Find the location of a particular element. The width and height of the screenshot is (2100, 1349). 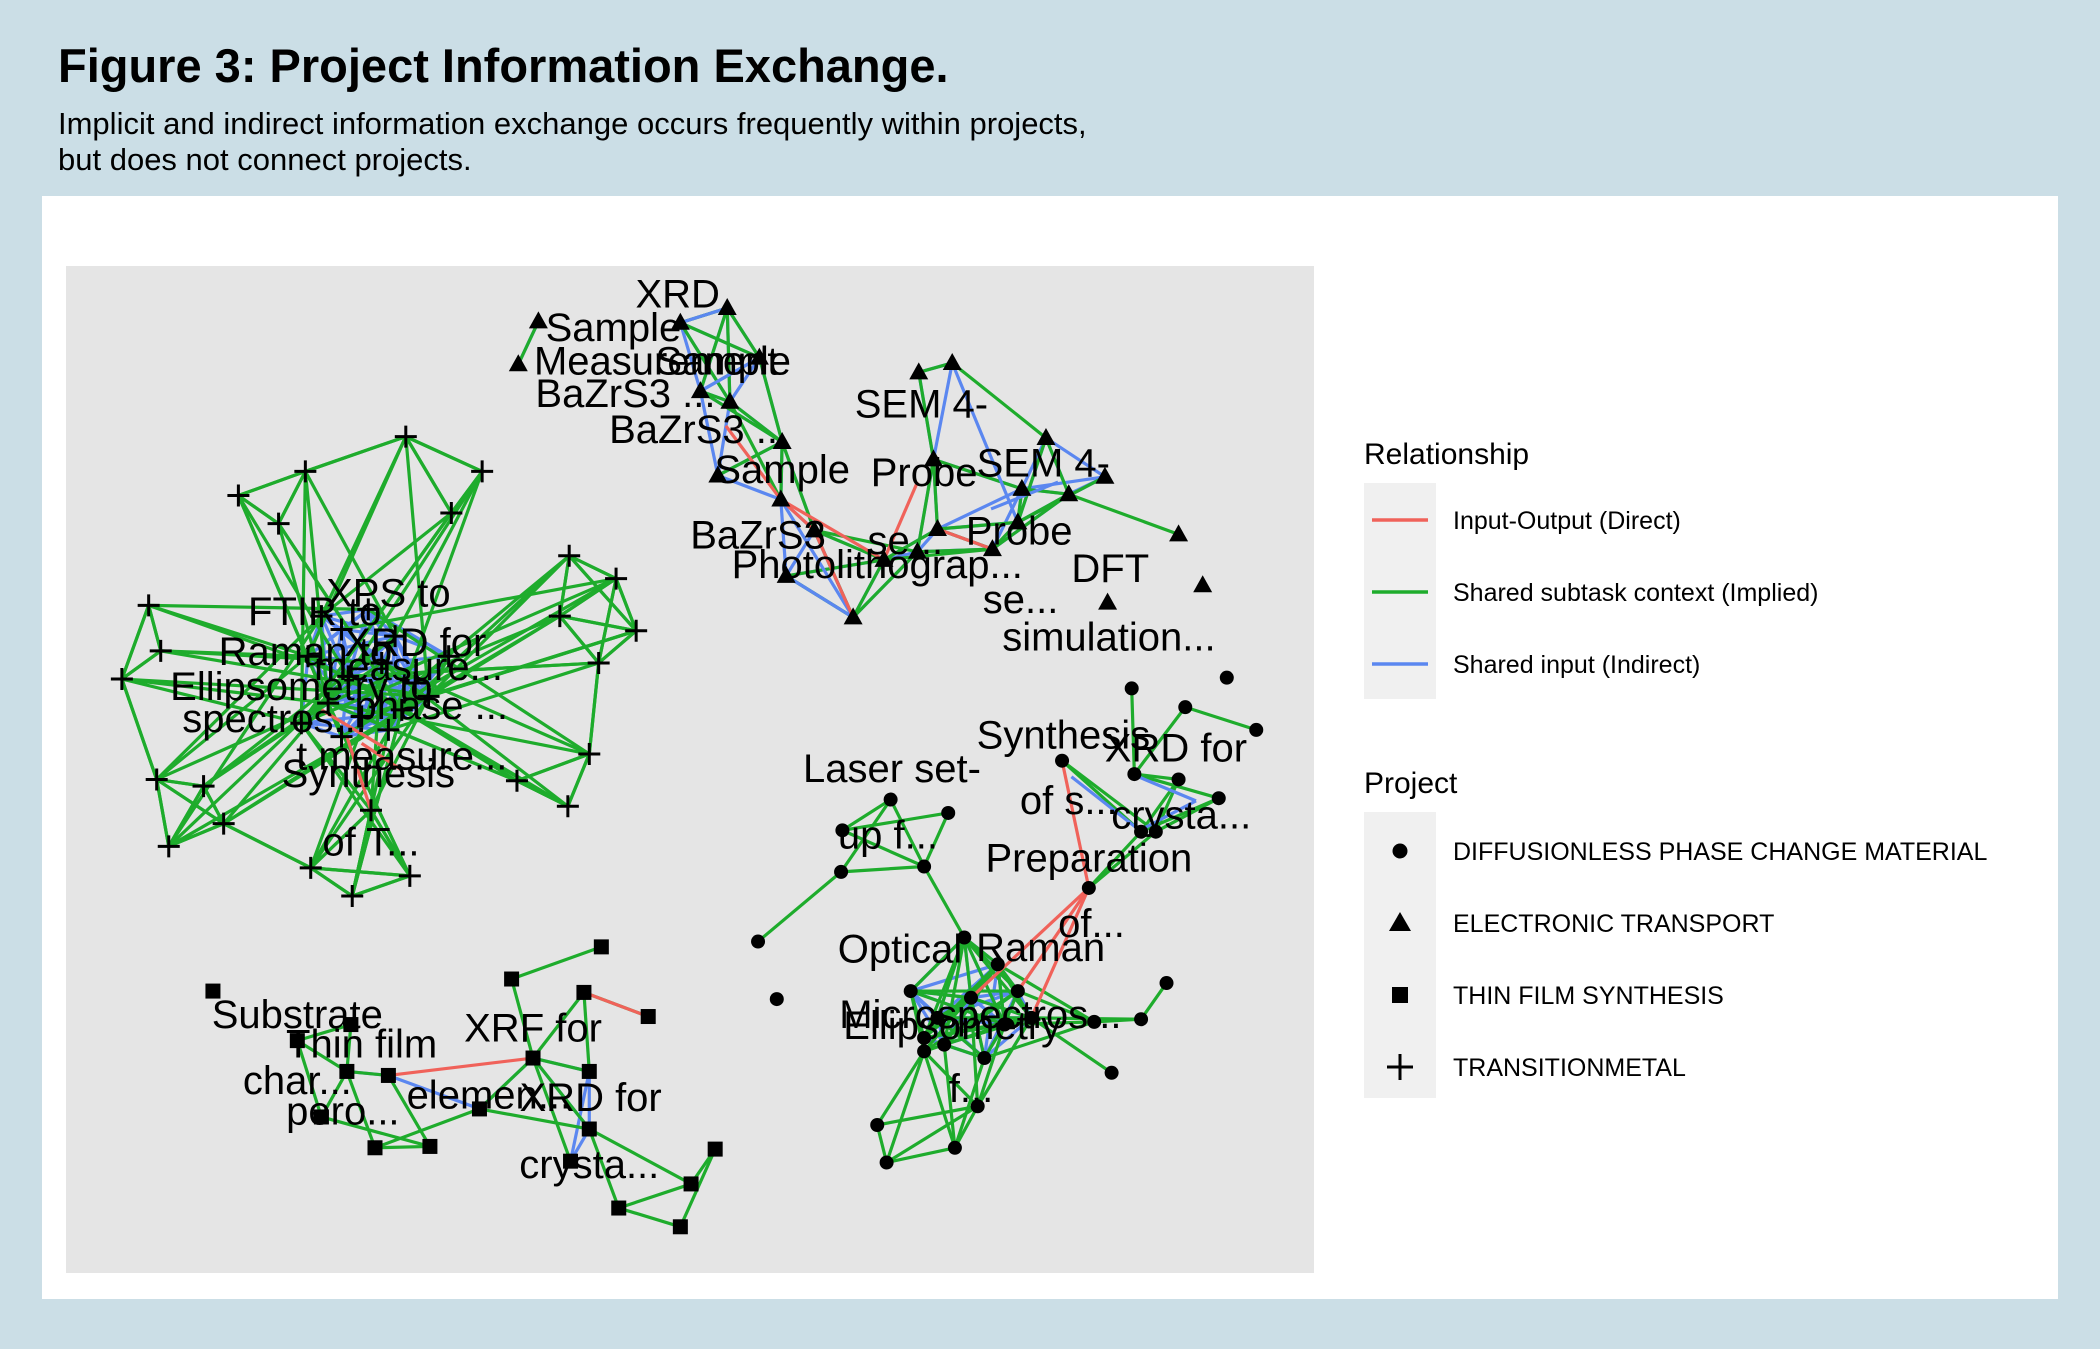

legend-circle-icon is located at coordinates (1400, 851).